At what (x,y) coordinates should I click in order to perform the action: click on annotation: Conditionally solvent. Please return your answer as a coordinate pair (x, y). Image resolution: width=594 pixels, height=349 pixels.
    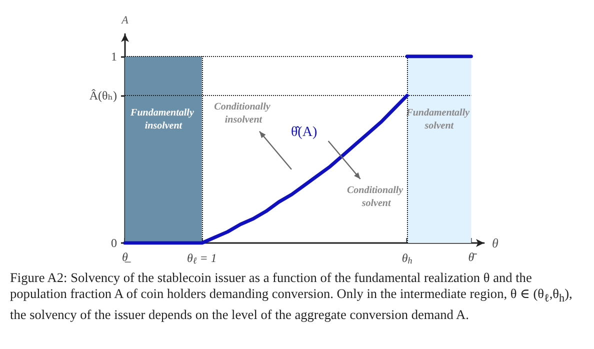
    Looking at the image, I should click on (376, 197).